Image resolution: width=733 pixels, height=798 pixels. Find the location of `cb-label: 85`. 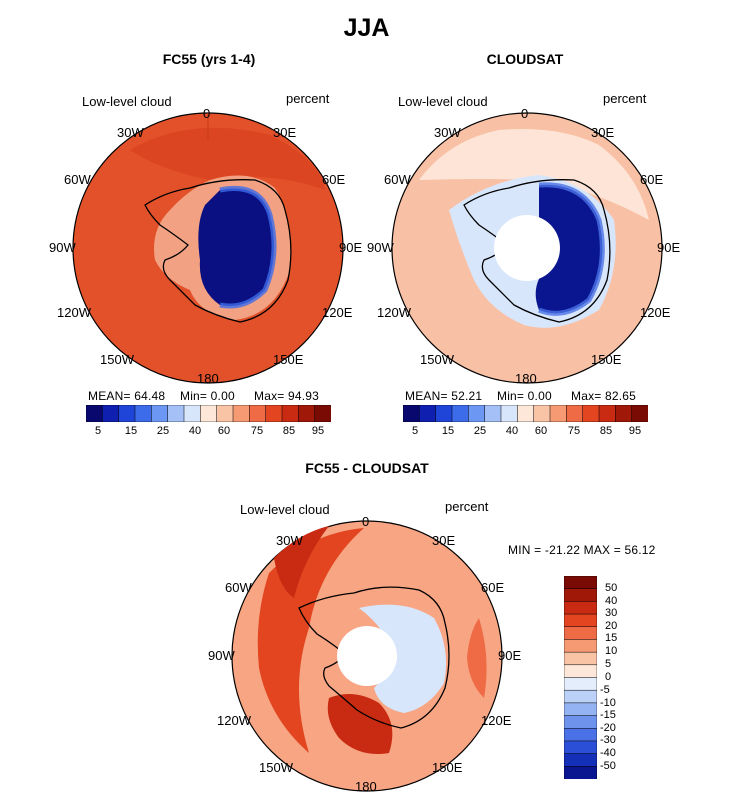

cb-label: 85 is located at coordinates (606, 431).